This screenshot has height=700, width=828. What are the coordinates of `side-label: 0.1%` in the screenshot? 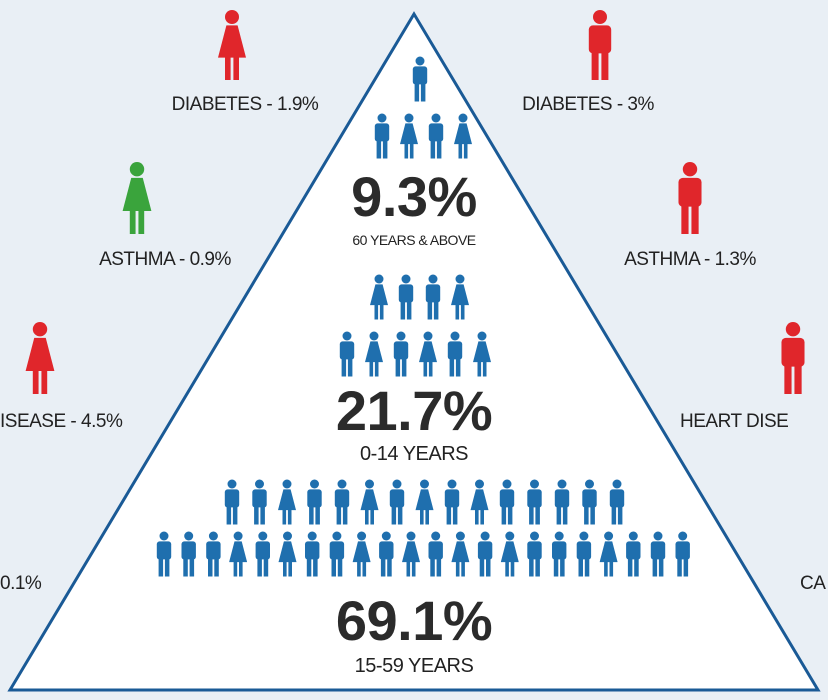 It's located at (21, 583).